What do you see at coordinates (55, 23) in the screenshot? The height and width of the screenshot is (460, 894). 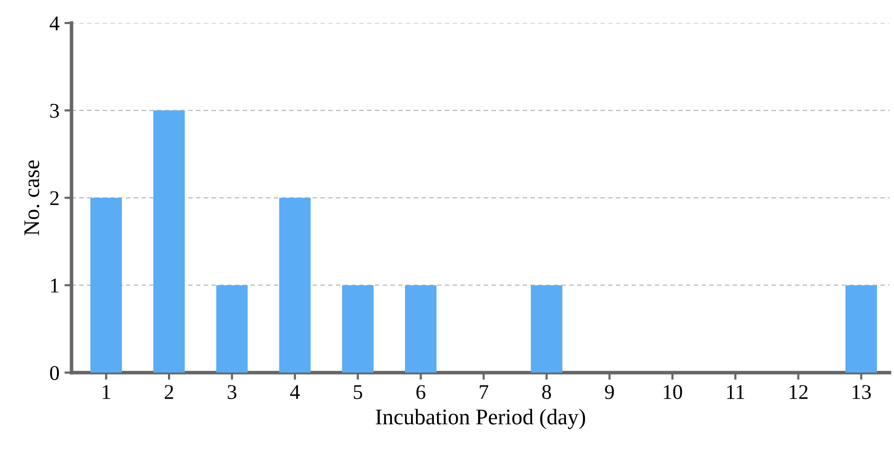 I see `y-tick-label: 4` at bounding box center [55, 23].